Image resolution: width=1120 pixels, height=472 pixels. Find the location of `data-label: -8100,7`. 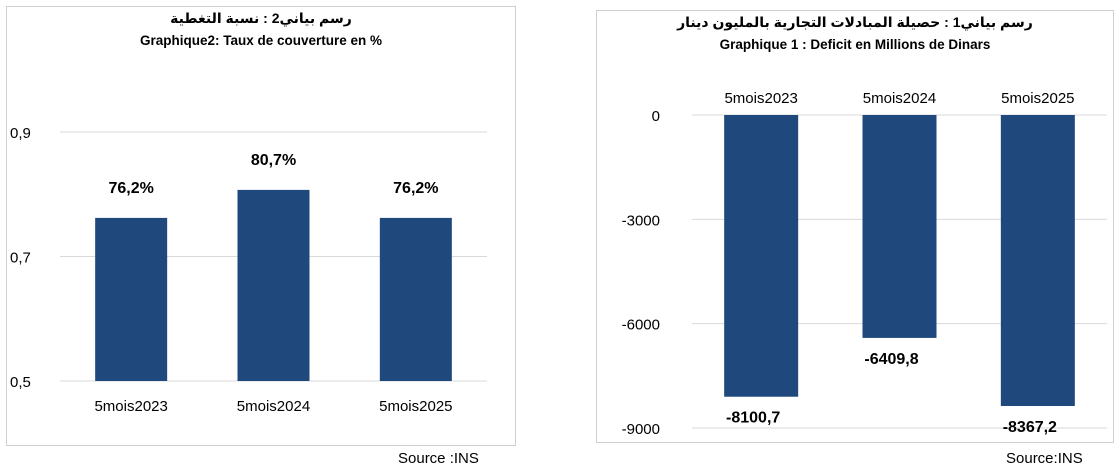

data-label: -8100,7 is located at coordinates (753, 418).